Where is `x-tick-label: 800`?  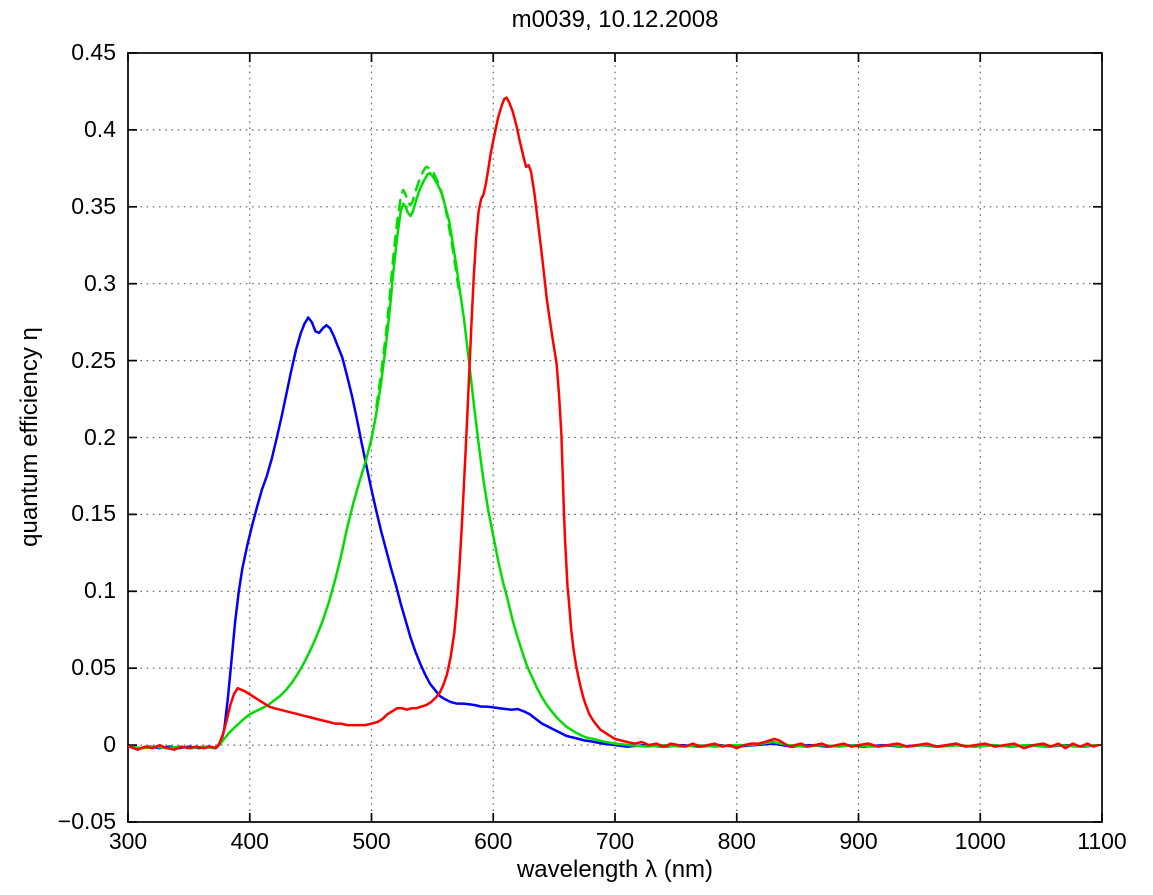
x-tick-label: 800 is located at coordinates (736, 841).